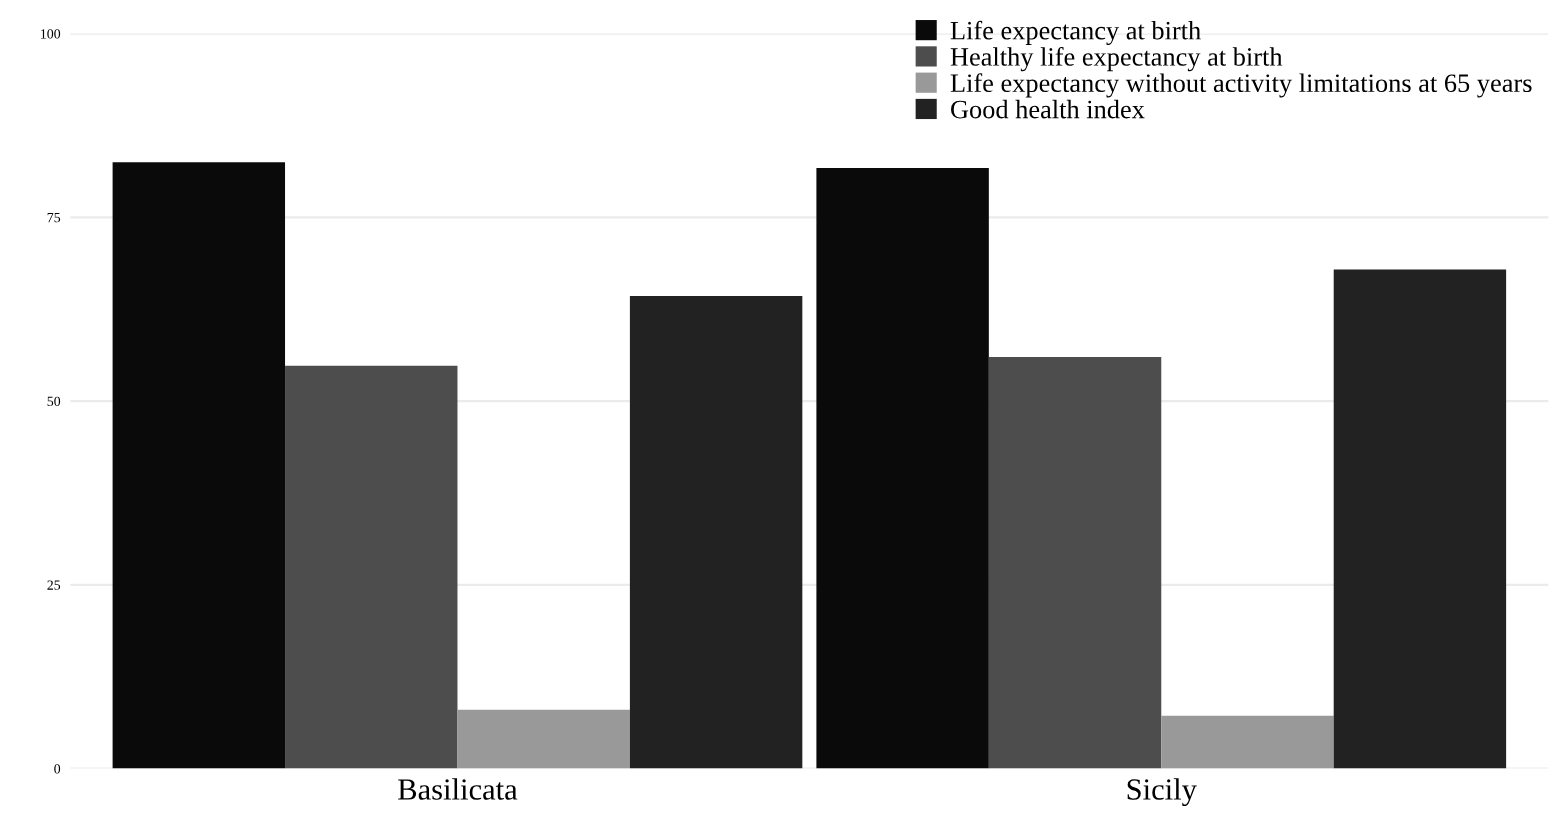 The image size is (1564, 840). What do you see at coordinates (1048, 109) in the screenshot?
I see `legend-label: Good health index` at bounding box center [1048, 109].